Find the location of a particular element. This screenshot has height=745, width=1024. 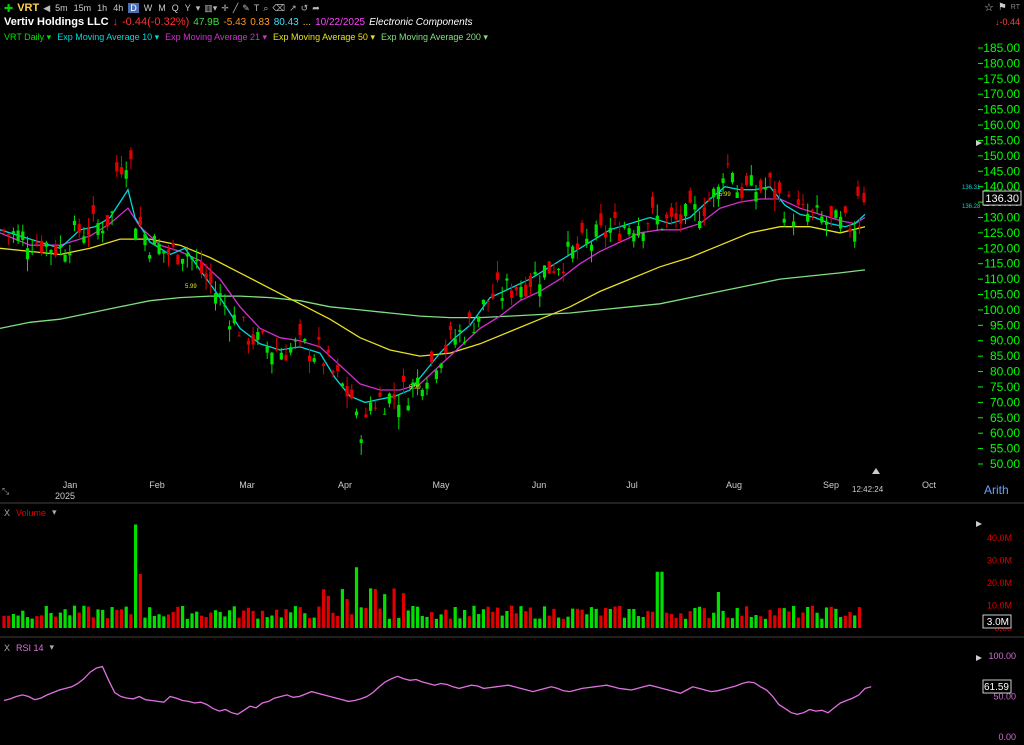

interval-1h: 1h is located at coordinates (102, 8).